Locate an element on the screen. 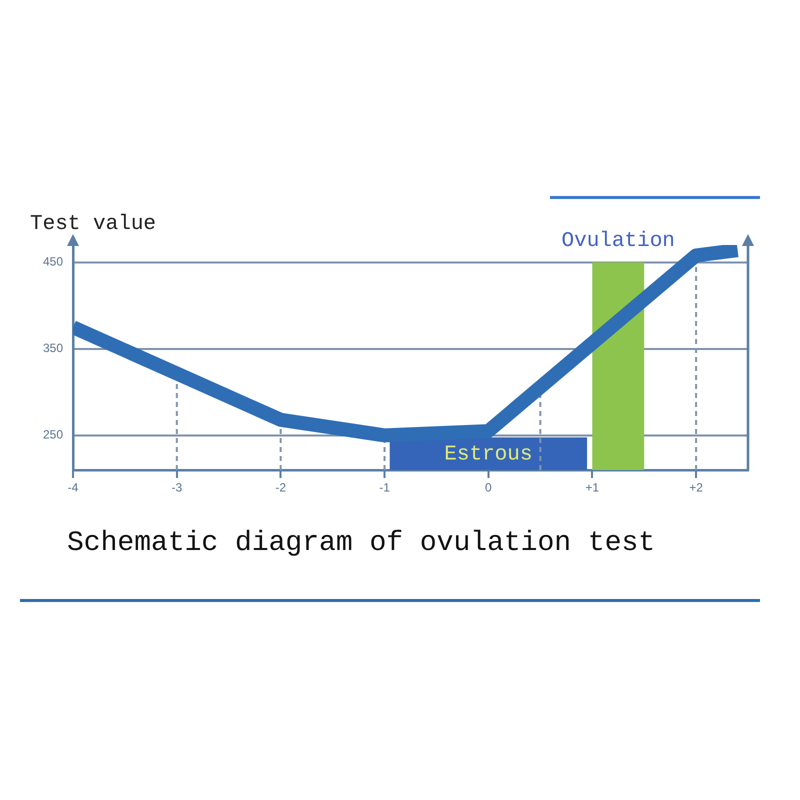 Image resolution: width=800 pixels, height=800 pixels. y-tick-label: 350 is located at coordinates (53, 348).